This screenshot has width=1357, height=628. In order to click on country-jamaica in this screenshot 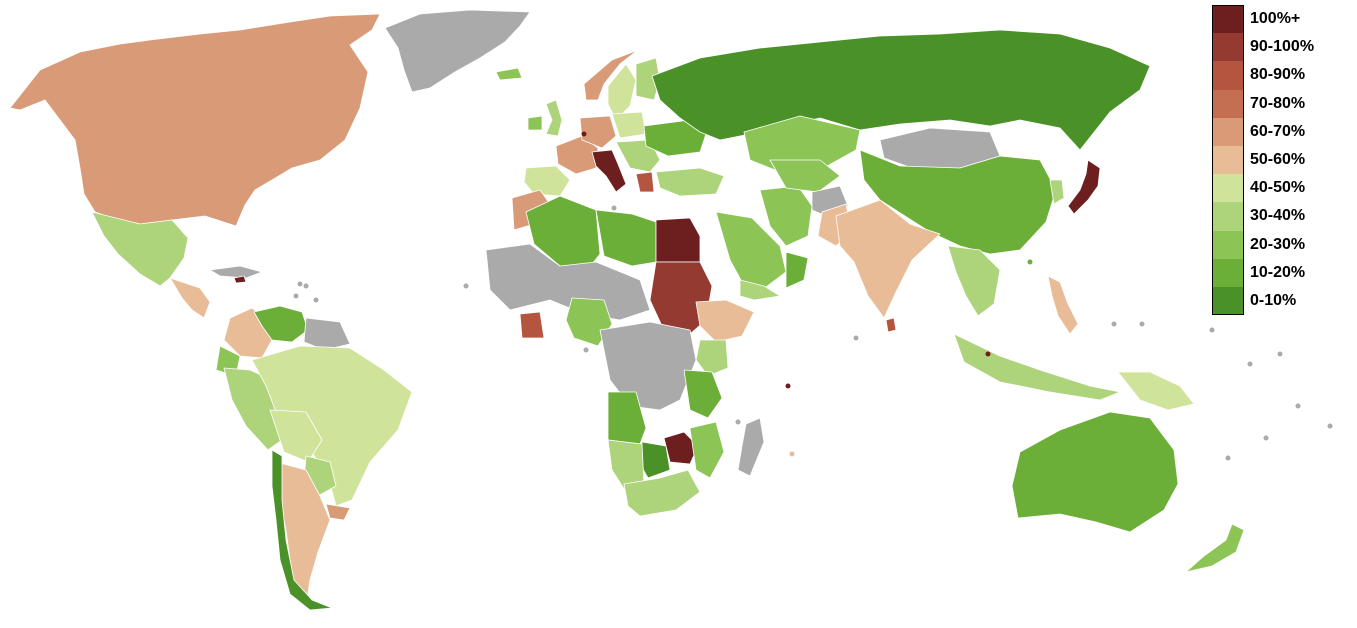, I will do `click(240, 279)`.